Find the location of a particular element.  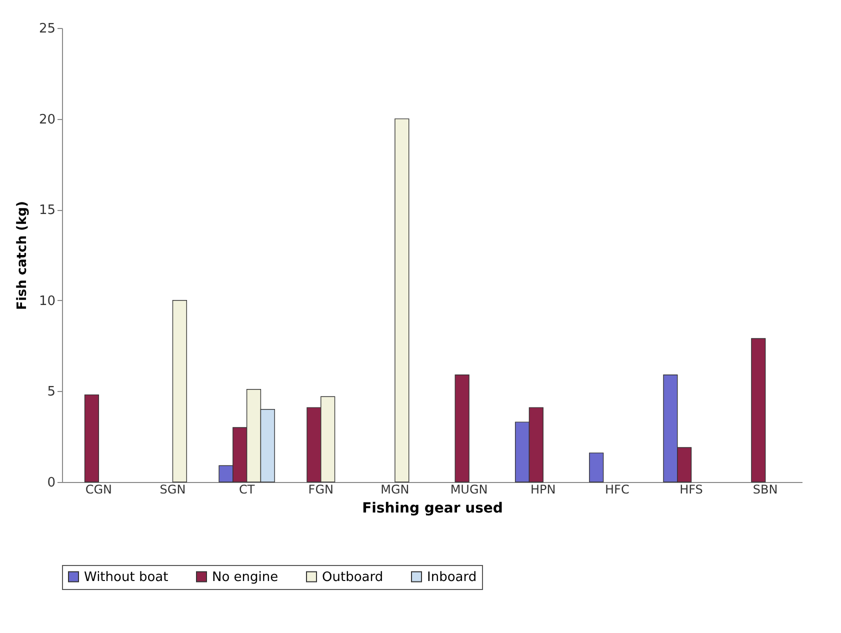

y-tick-label: 15 is located at coordinates (47, 210).